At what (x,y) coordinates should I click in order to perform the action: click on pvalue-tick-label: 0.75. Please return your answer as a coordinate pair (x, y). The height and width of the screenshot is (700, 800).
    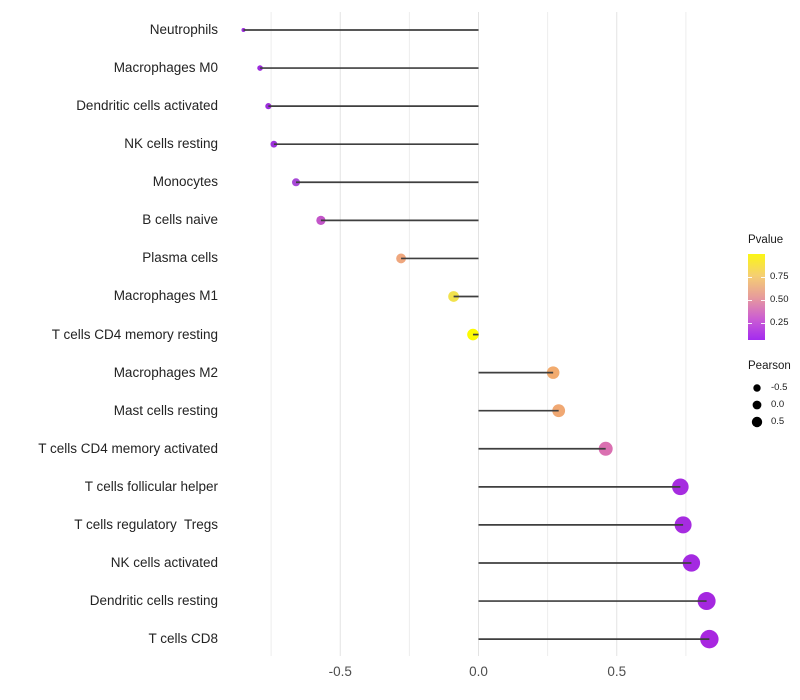
    Looking at the image, I should click on (779, 276).